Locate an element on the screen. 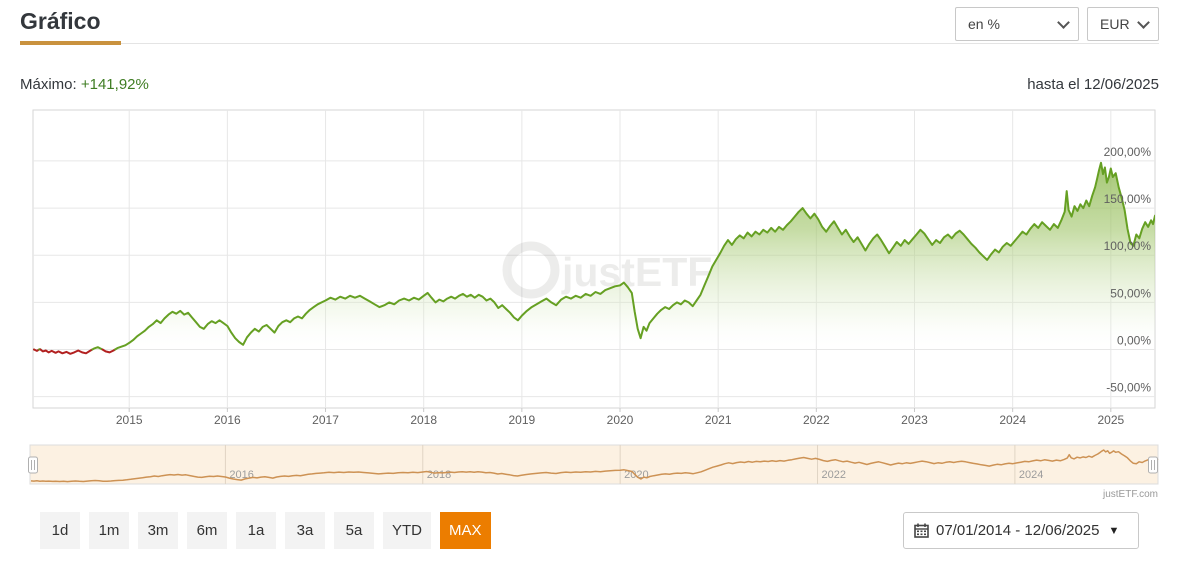 Image resolution: width=1179 pixels, height=566 pixels. date-range-value: 07/01/2014 - 12/06/2025 is located at coordinates (1018, 530).